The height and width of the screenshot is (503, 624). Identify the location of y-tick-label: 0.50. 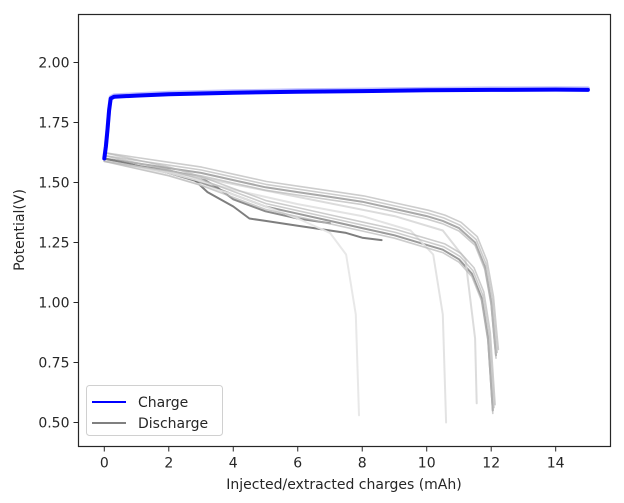
(53, 424).